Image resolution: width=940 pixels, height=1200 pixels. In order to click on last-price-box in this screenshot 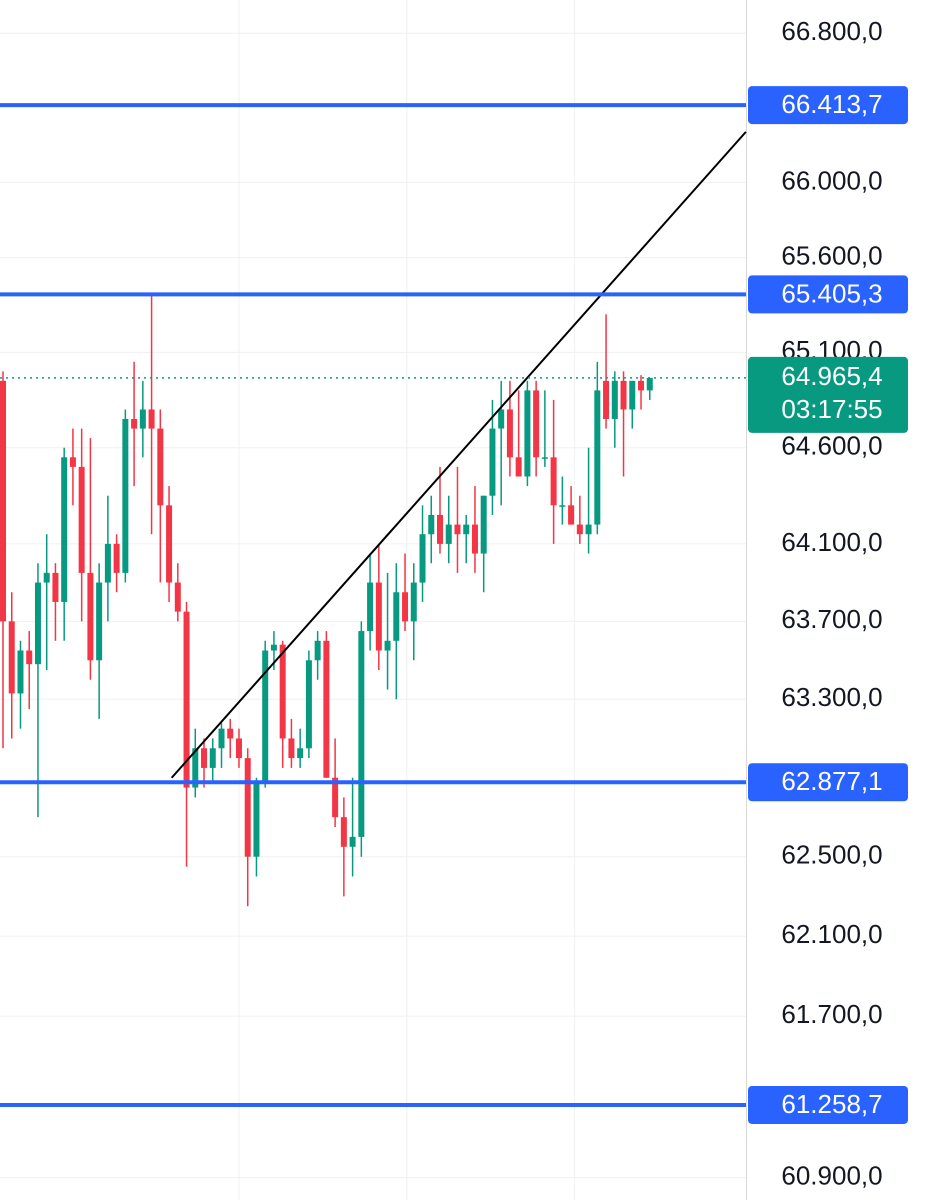, I will do `click(828, 394)`.